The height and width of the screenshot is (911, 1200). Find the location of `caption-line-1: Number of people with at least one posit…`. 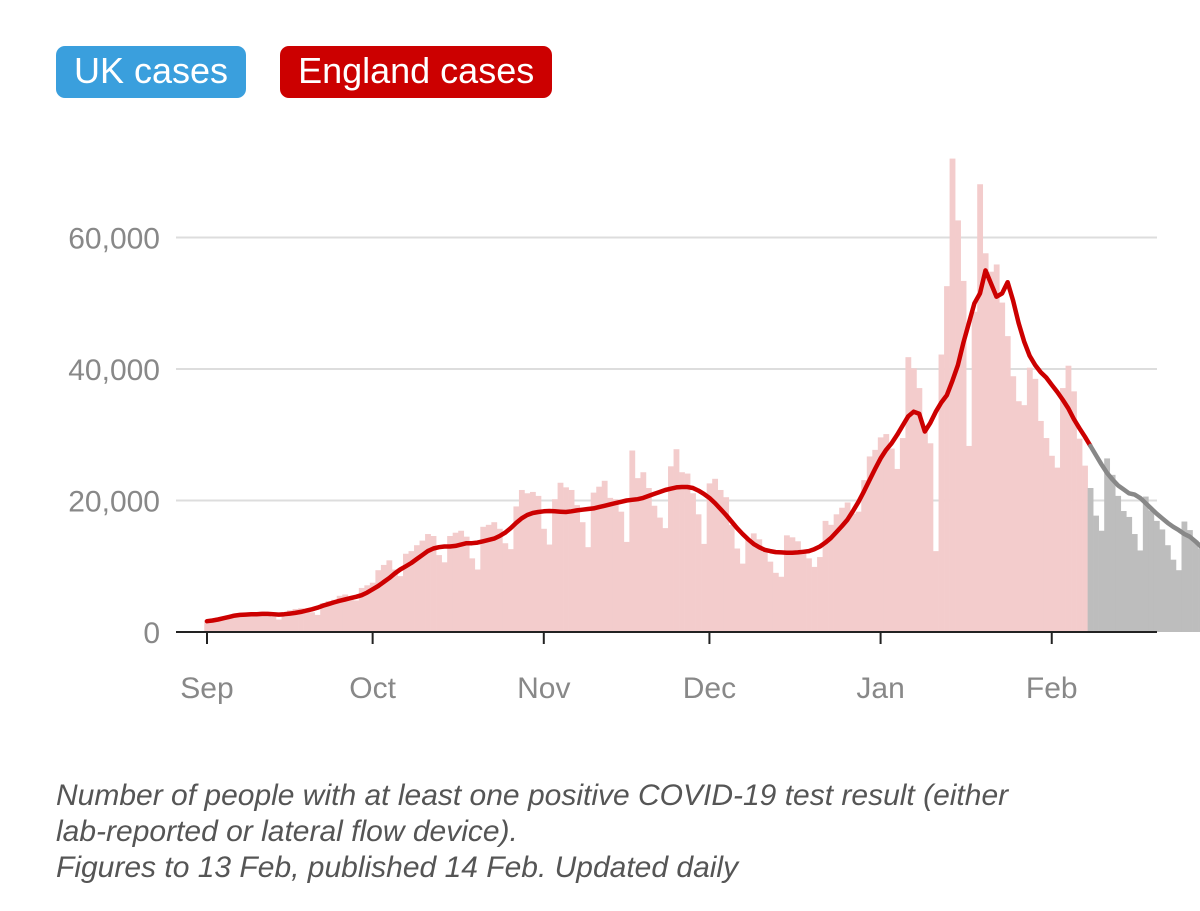

caption-line-1: Number of people with at least one posit… is located at coordinates (532, 795).